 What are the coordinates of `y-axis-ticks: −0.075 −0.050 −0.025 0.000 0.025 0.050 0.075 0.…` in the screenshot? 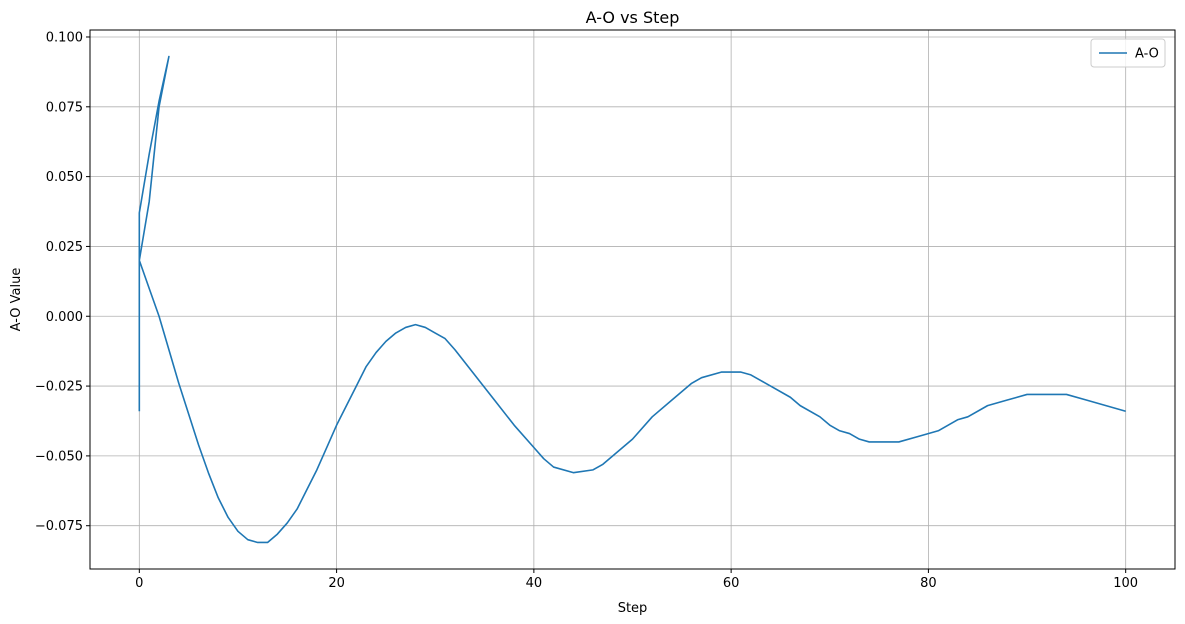 It's located at (62, 282).